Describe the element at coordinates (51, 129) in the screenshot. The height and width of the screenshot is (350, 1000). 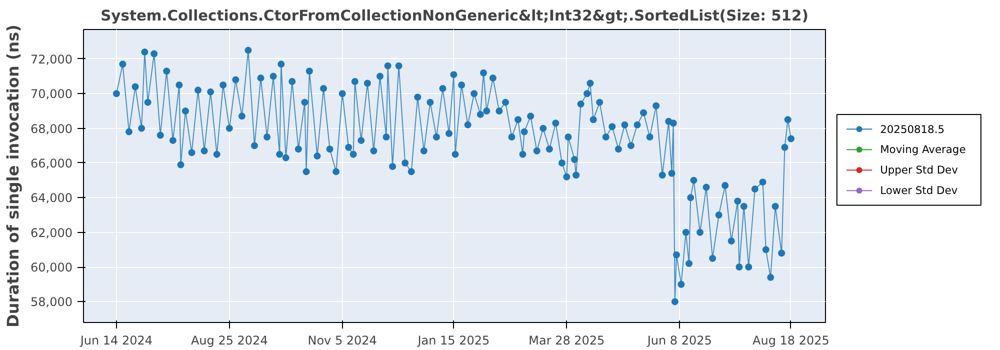
I see `y-tick-label: 68,000` at that location.